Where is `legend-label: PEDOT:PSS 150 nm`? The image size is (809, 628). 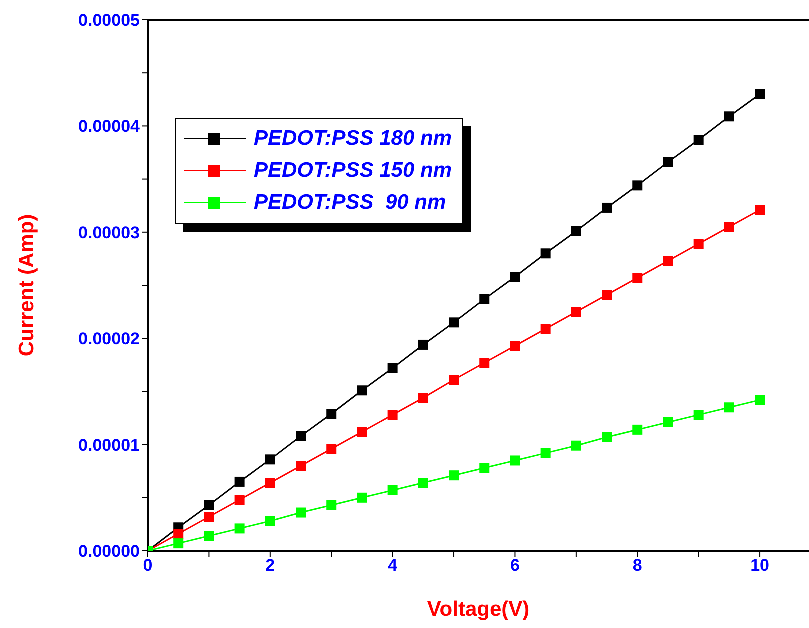 legend-label: PEDOT:PSS 150 nm is located at coordinates (353, 171).